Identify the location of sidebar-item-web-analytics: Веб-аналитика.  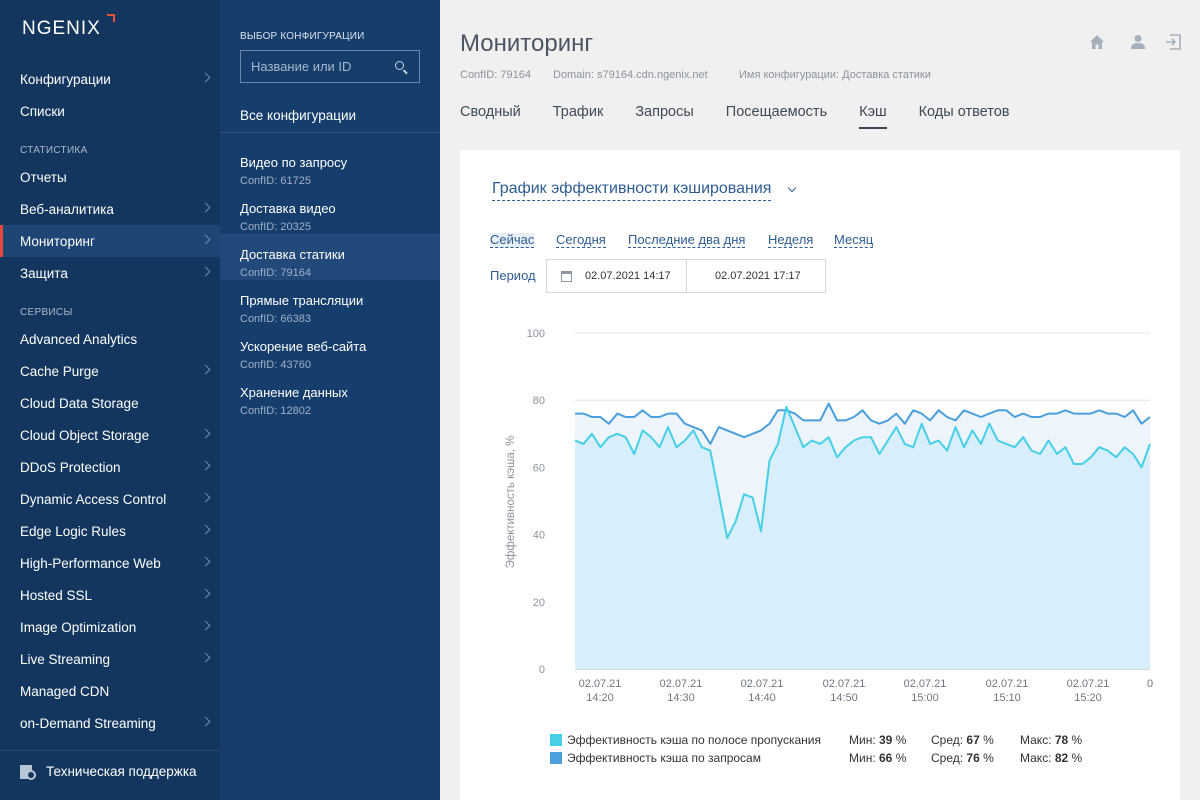
(110, 209).